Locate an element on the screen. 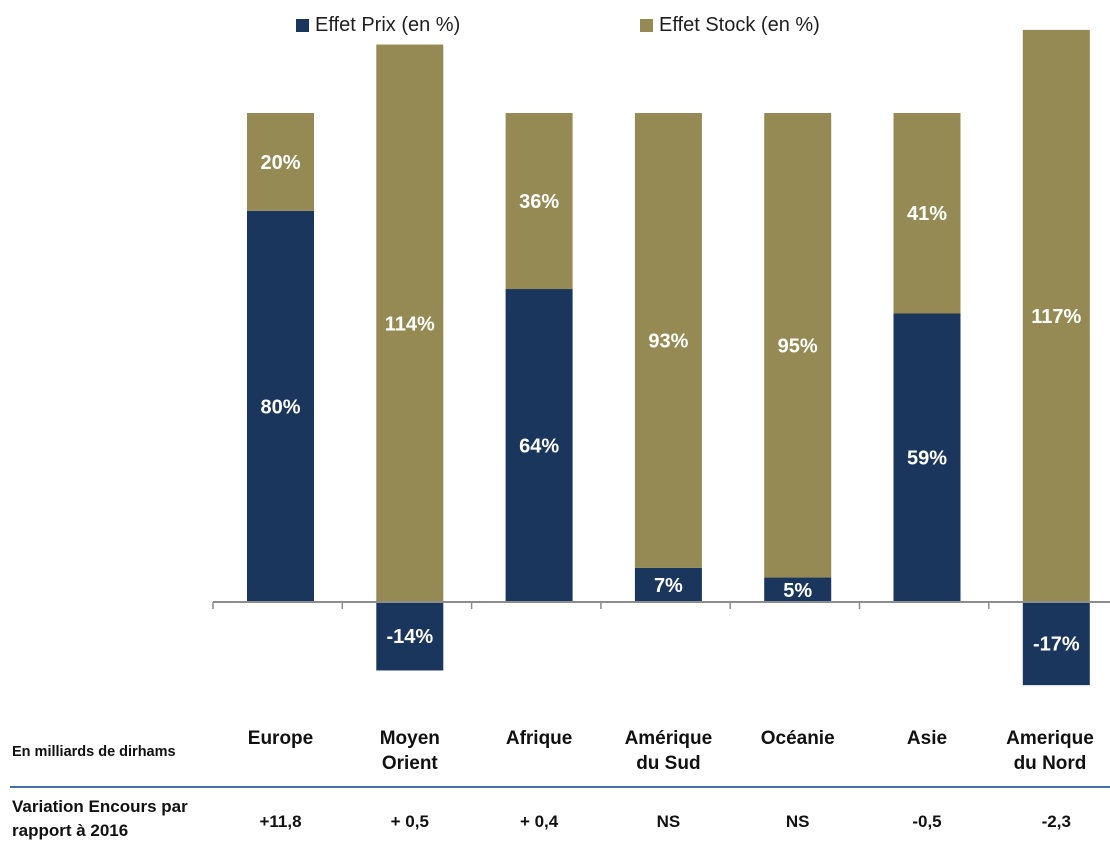  data-label-effet-prix-amerique-du-sud: 7% is located at coordinates (668, 586).